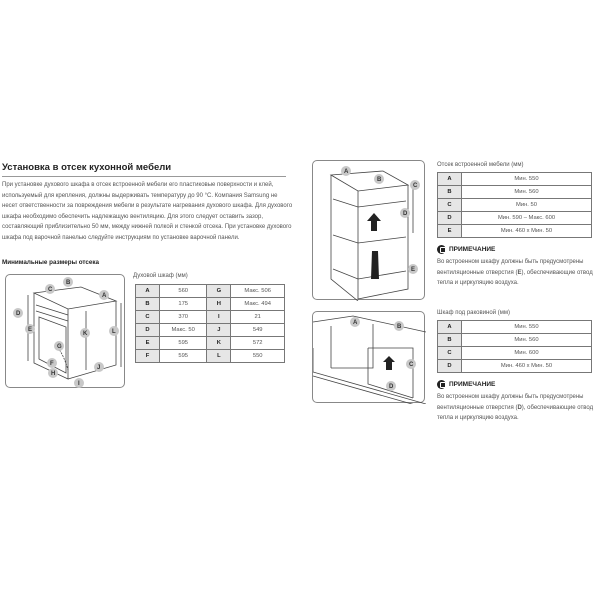 Image resolution: width=600 pixels, height=600 pixels. What do you see at coordinates (257, 356) in the screenshot?
I see `dimension-value: 550` at bounding box center [257, 356].